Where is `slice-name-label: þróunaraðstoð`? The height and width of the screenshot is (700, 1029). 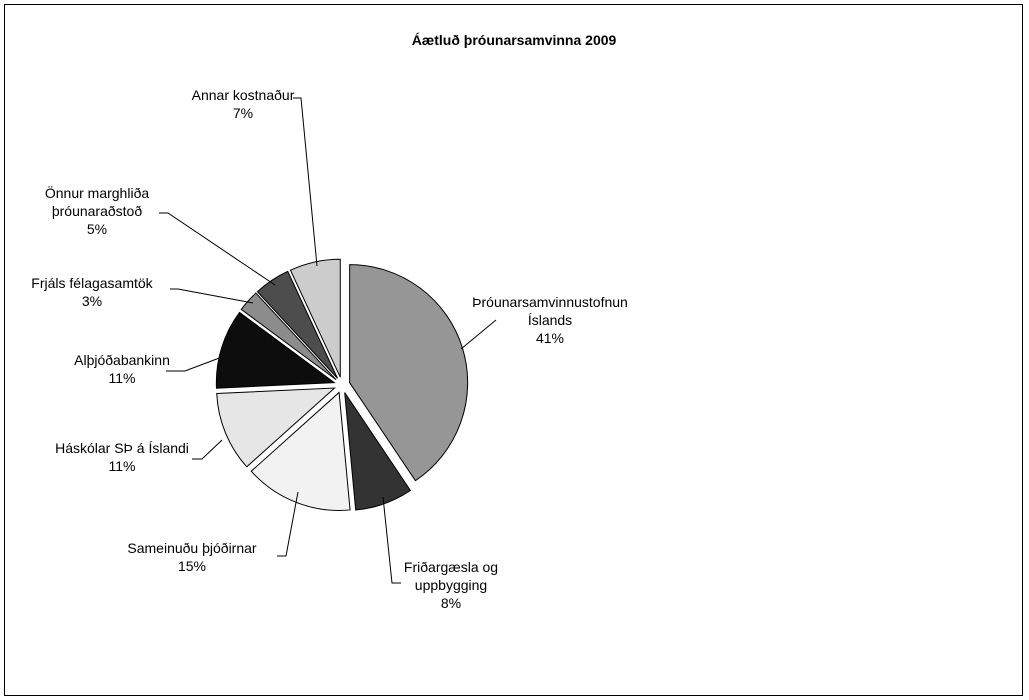 slice-name-label: þróunaraðstoð is located at coordinates (97, 211).